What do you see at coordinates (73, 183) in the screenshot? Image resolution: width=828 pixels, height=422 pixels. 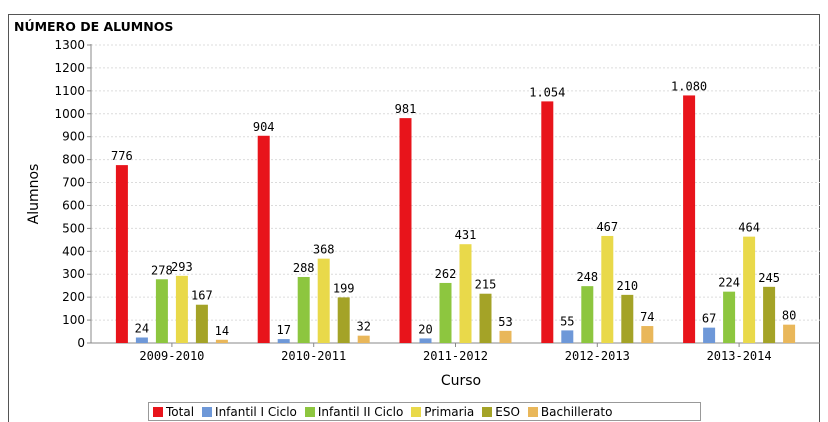 I see `y-tick-label: 700` at bounding box center [73, 183].